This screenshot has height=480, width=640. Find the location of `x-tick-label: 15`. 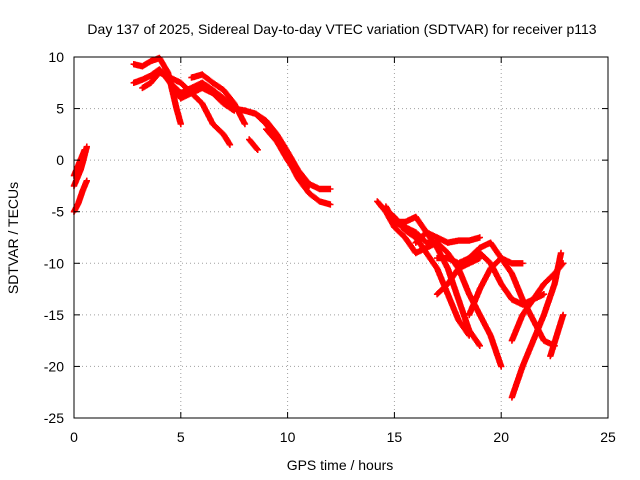

x-tick-label: 15 is located at coordinates (395, 437).